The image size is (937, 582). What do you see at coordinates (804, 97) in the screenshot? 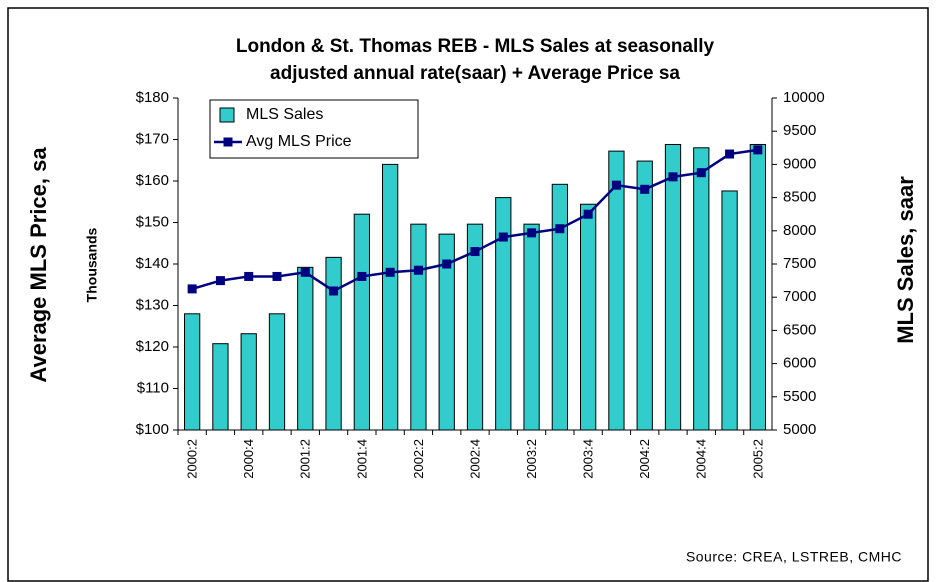
I see `y2-tick-label: 10000` at bounding box center [804, 97].